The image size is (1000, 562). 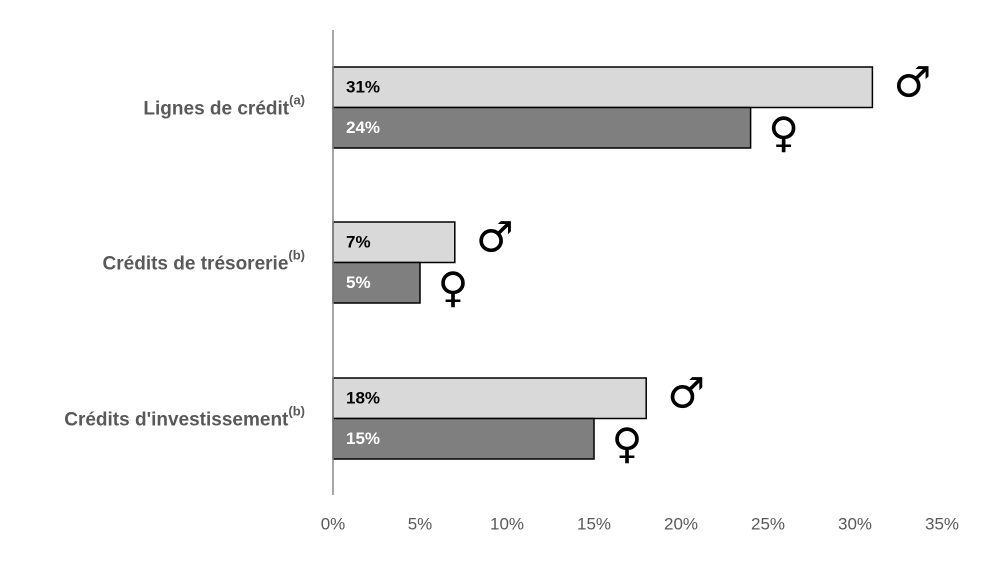 What do you see at coordinates (420, 523) in the screenshot?
I see `x-tick-label: 5%` at bounding box center [420, 523].